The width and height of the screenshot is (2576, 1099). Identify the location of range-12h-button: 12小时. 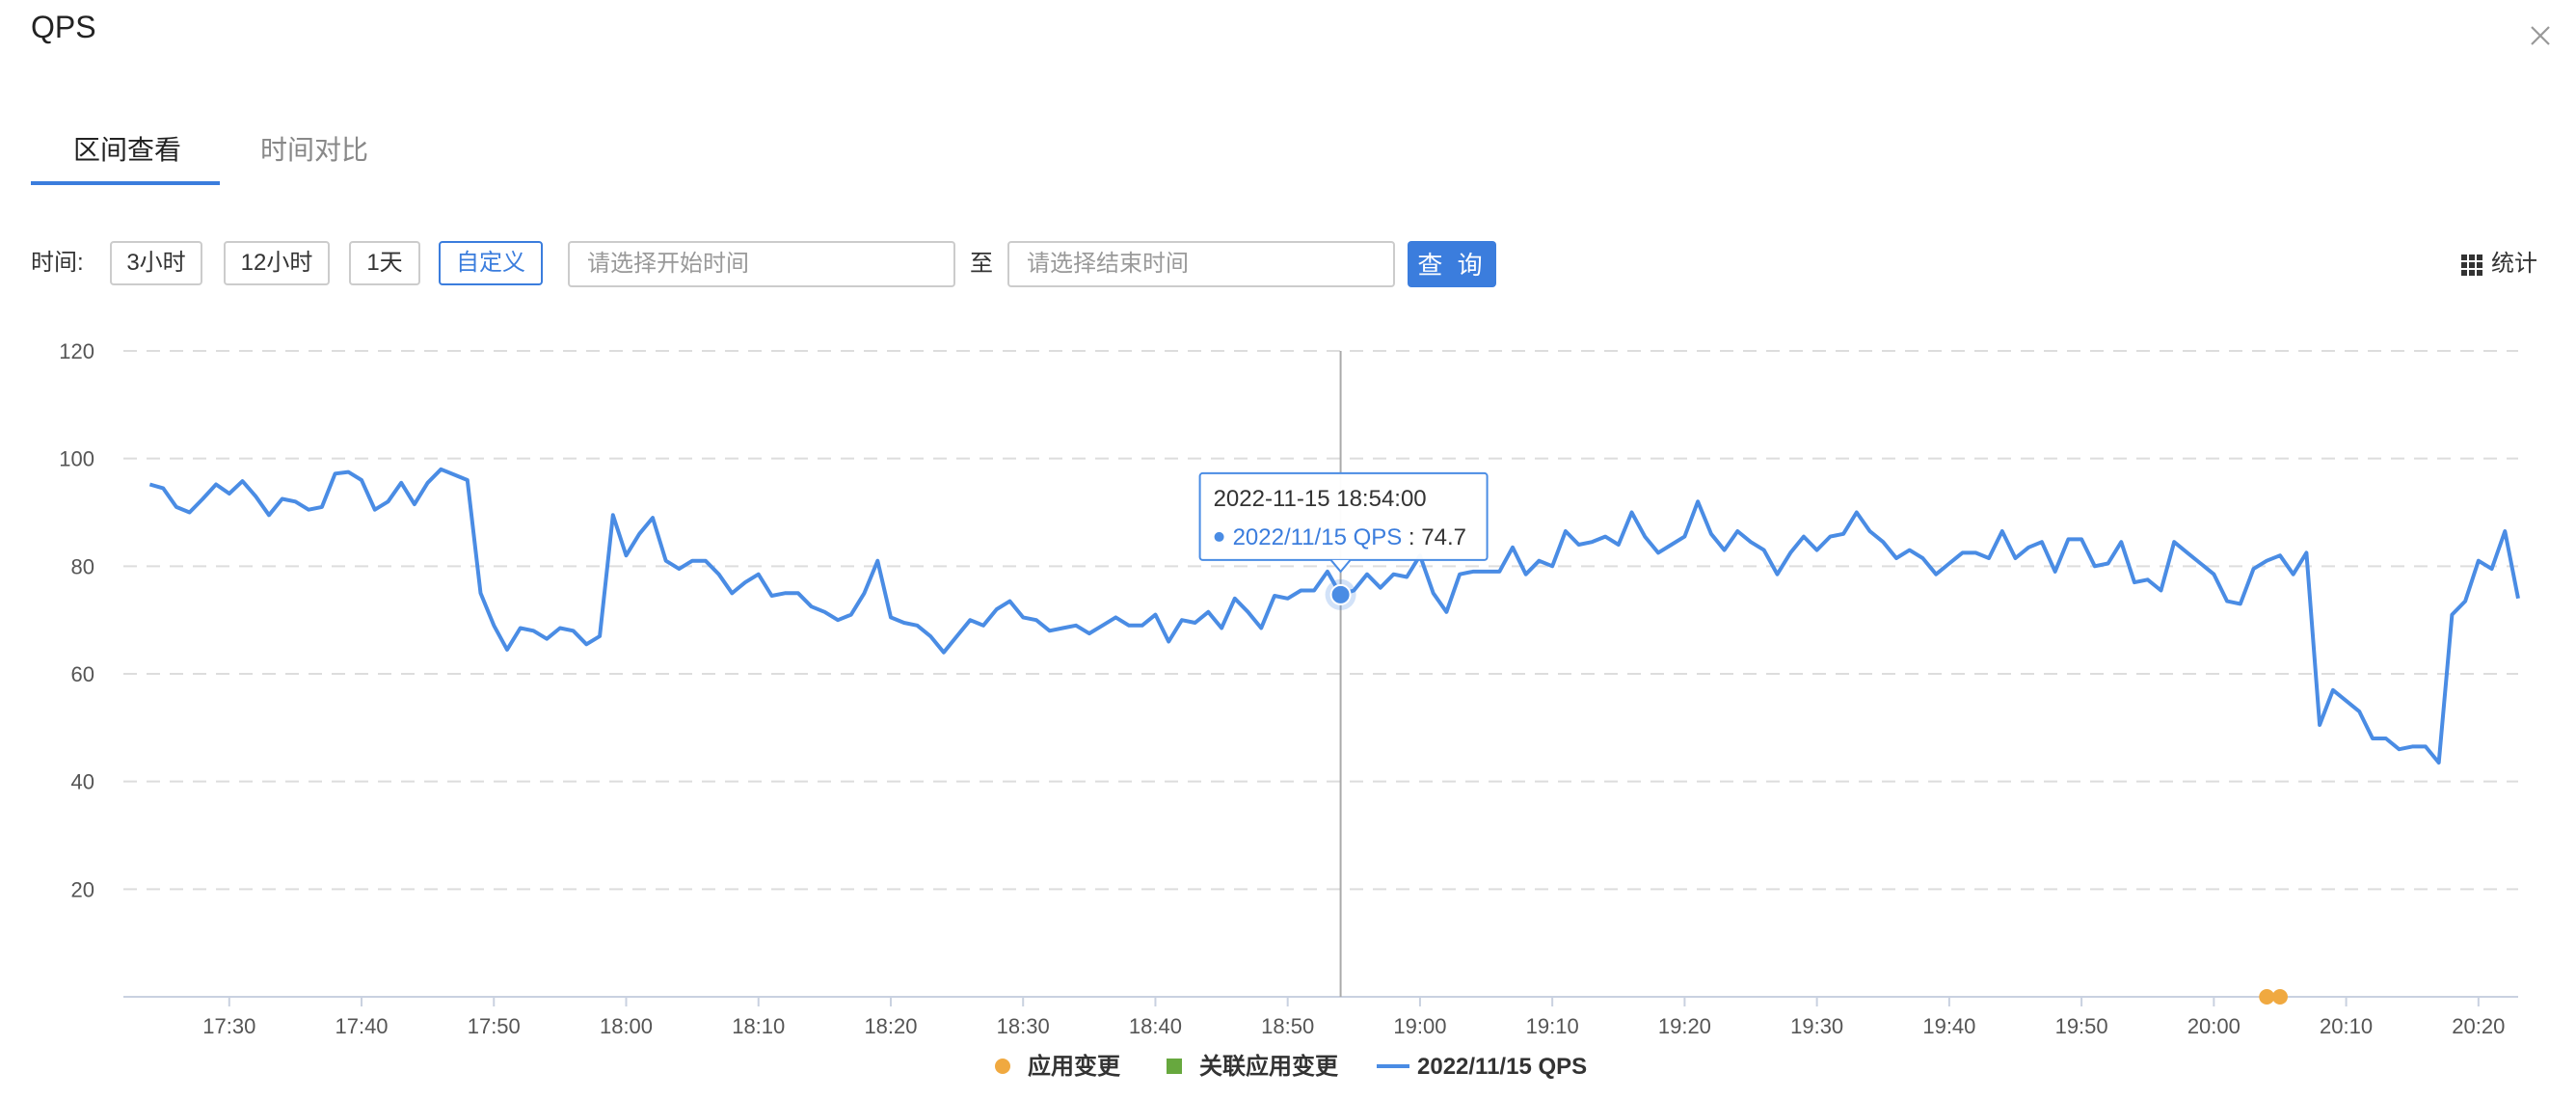
(277, 263).